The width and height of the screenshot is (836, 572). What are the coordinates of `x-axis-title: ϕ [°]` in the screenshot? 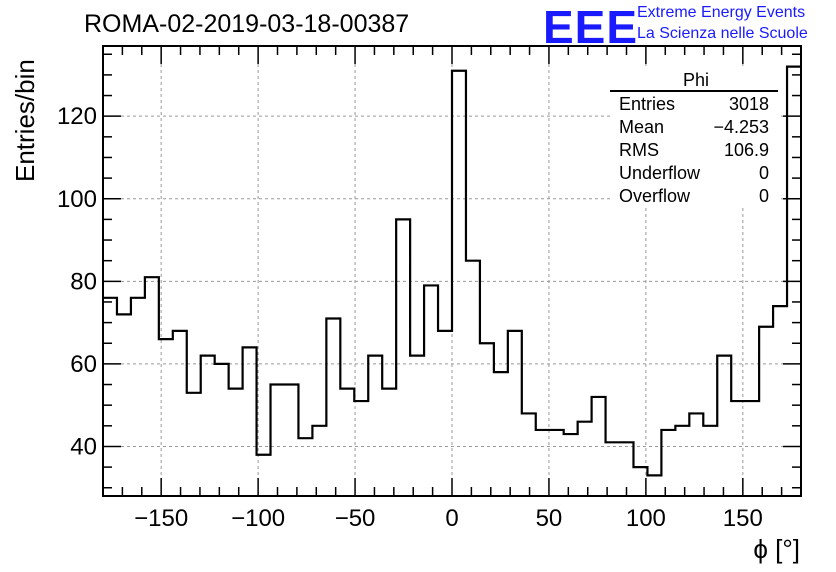 It's located at (776, 549).